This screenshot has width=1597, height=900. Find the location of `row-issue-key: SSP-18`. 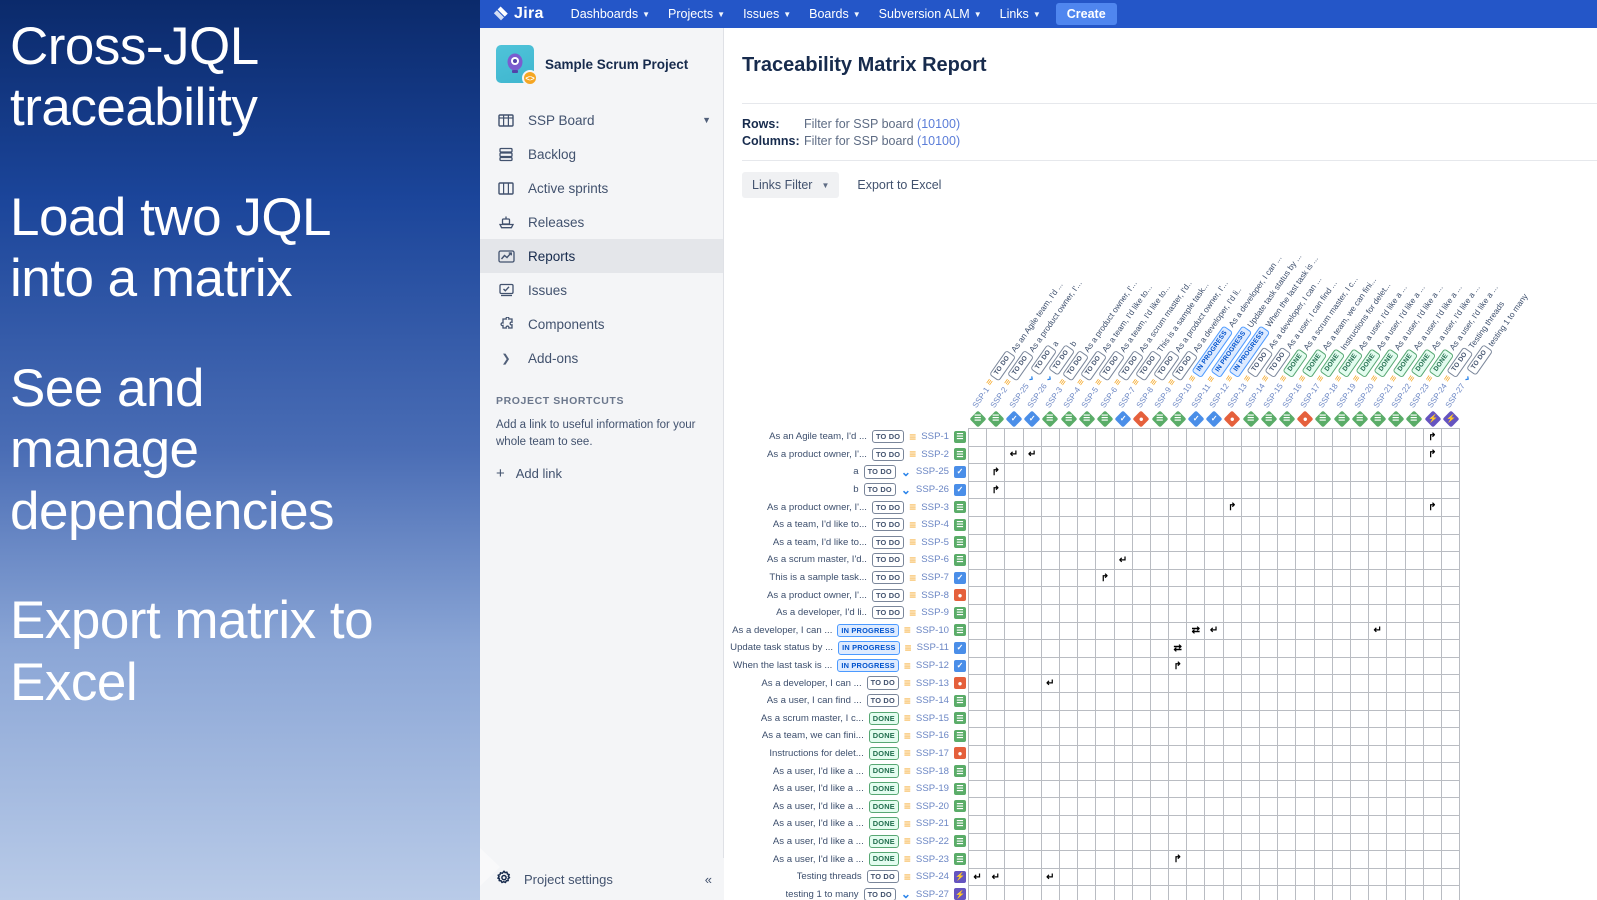

row-issue-key: SSP-18 is located at coordinates (932, 771).